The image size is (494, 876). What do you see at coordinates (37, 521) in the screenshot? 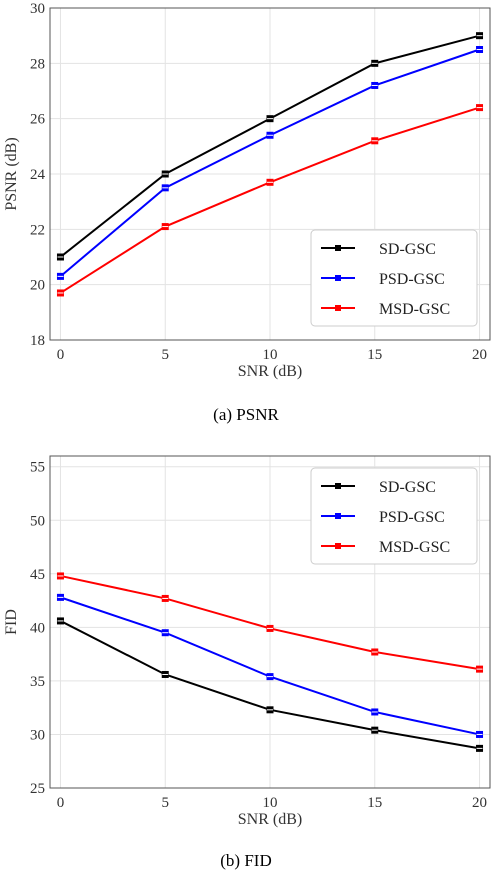
I see `y-tick-label: 50` at bounding box center [37, 521].